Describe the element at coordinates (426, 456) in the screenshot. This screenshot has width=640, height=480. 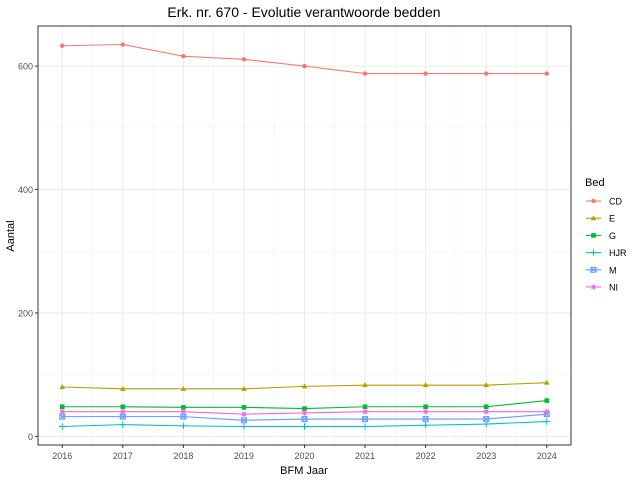
I see `x-tick-label: 2022` at that location.